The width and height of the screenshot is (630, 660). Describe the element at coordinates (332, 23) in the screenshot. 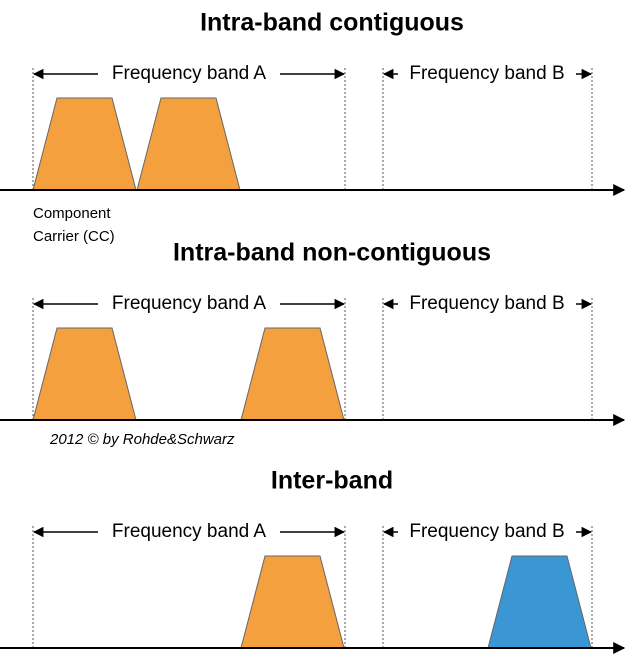

I see `panel-title: Intra-band contiguous` at that location.